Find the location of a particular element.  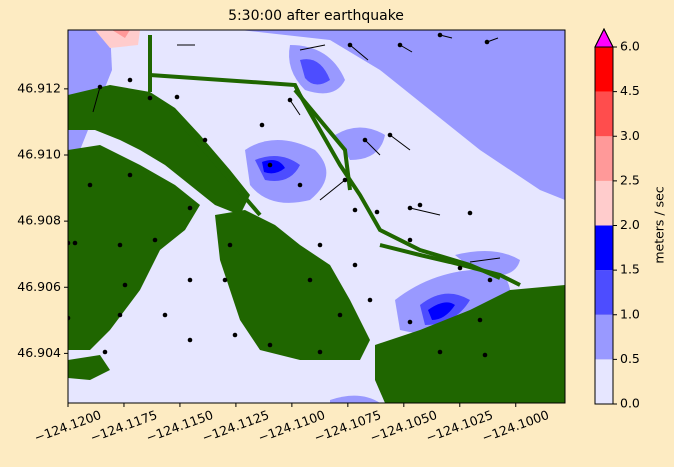

colorbar-tick-label: 0.0 is located at coordinates (630, 403).